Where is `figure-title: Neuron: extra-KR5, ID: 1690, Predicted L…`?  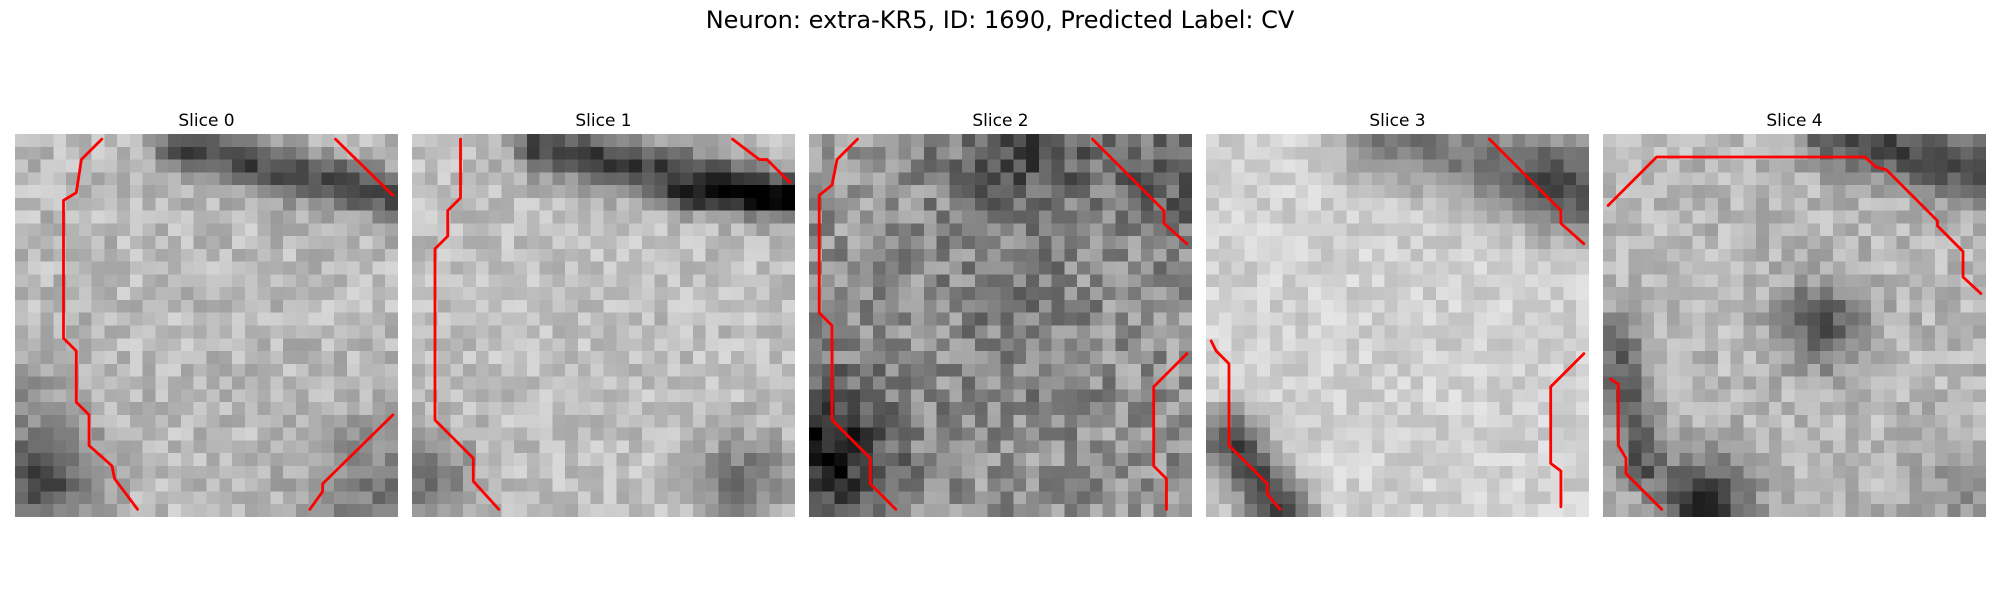
figure-title: Neuron: extra-KR5, ID: 1690, Predicted L… is located at coordinates (1000, 20).